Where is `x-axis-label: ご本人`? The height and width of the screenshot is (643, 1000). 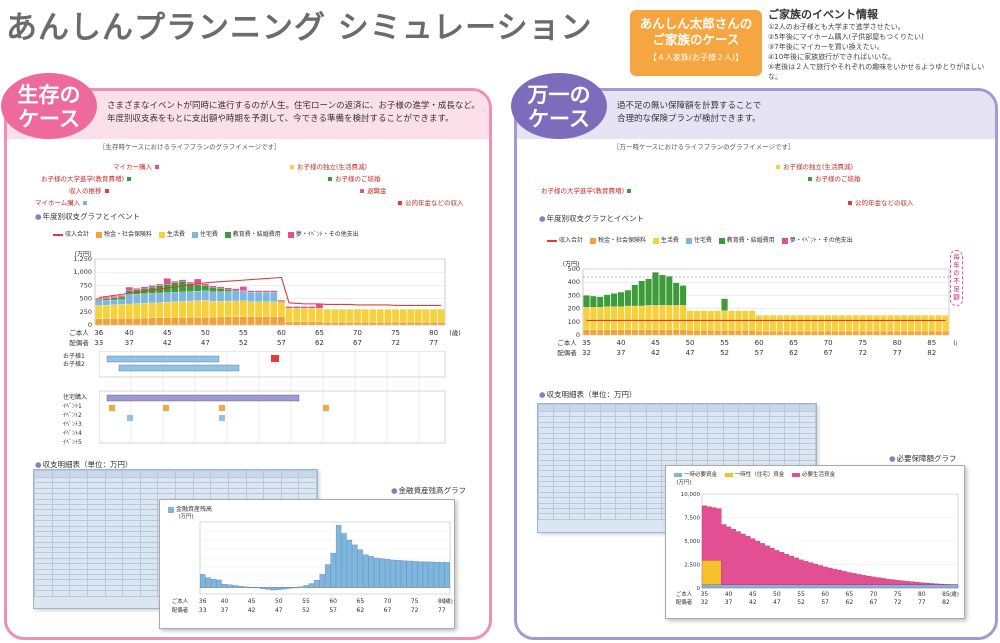 x-axis-label: ご本人 is located at coordinates (180, 601).